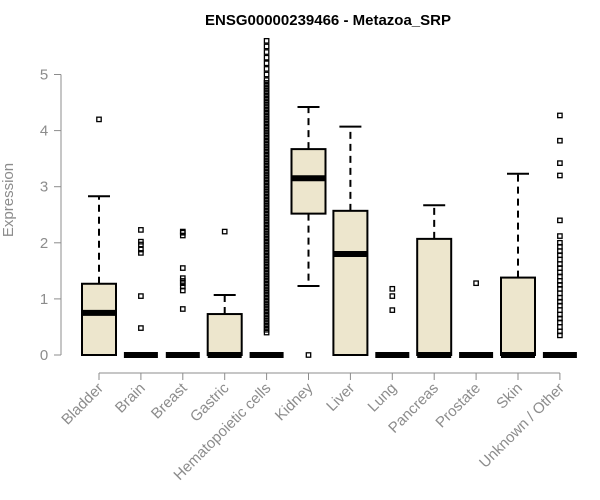  I want to click on box-bladder, so click(99, 236).